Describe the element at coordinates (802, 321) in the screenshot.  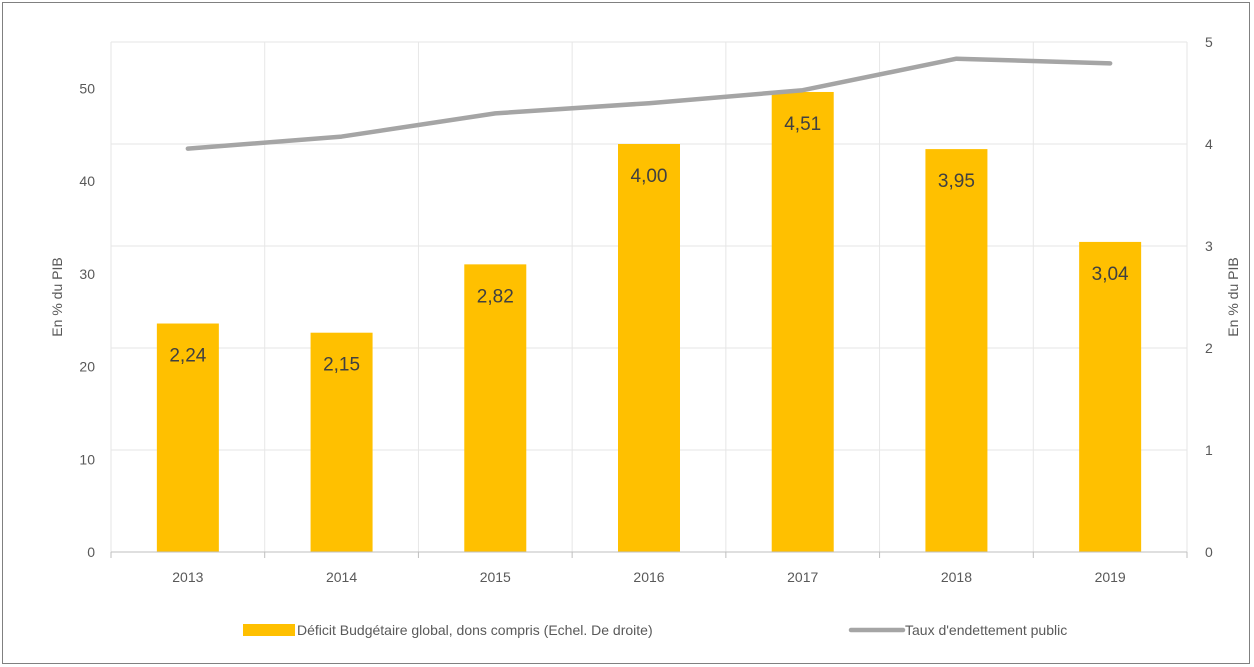
I see `bar-2017` at that location.